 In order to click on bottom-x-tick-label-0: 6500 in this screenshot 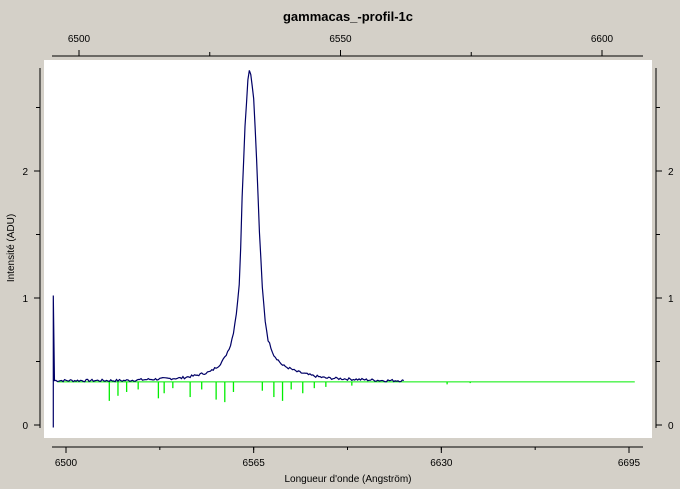, I will do `click(66, 463)`.